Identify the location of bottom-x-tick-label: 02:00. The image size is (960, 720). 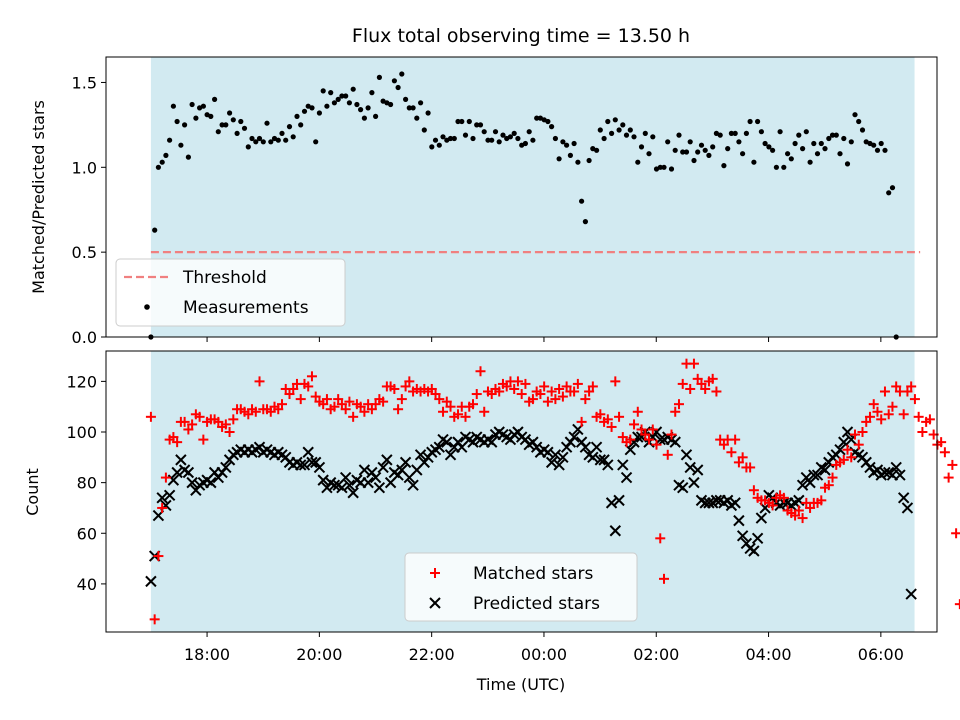
(656, 654).